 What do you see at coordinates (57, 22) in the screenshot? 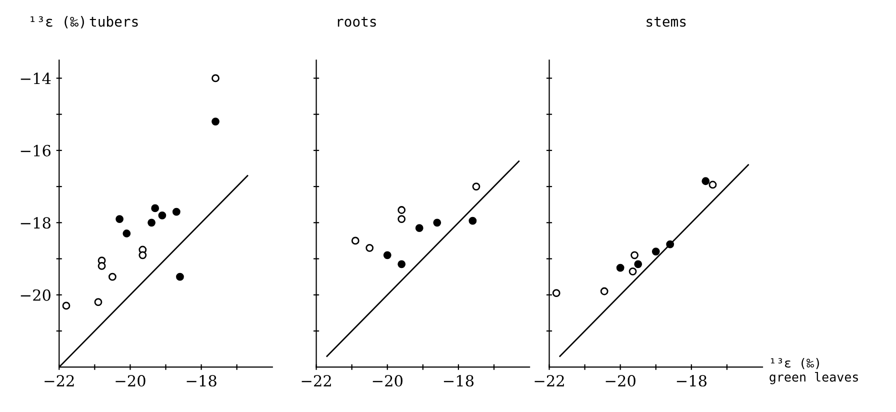
I see `y-axis-title: ¹³ε (‰)` at bounding box center [57, 22].